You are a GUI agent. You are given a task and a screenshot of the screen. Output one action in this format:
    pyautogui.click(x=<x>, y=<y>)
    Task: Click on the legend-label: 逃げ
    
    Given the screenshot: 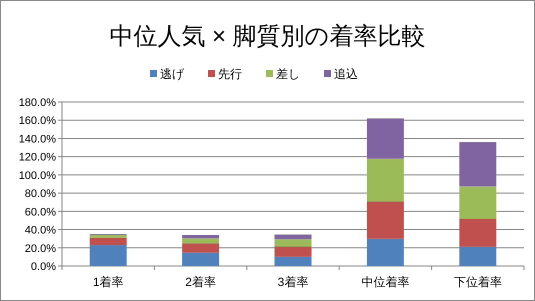 What is the action you would take?
    pyautogui.click(x=172, y=74)
    